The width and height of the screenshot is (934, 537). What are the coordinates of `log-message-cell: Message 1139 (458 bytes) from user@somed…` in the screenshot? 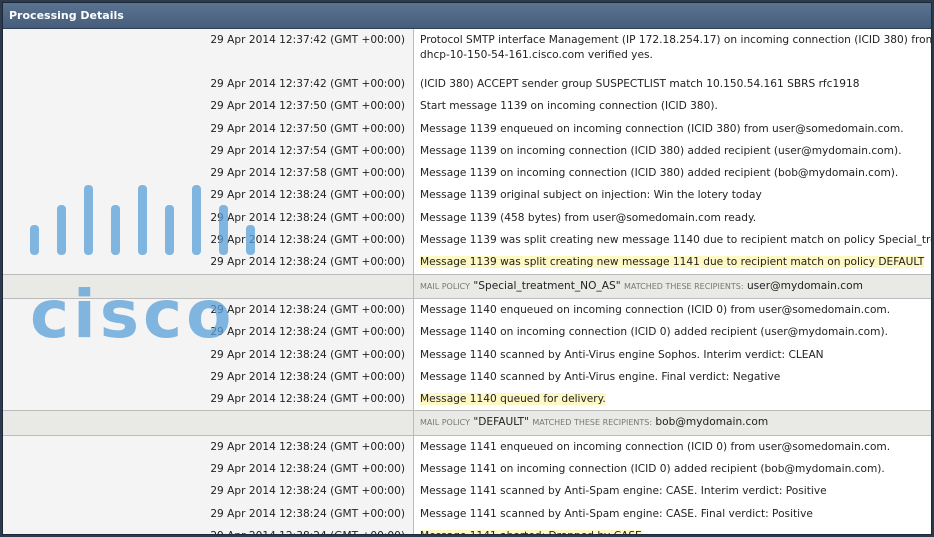 It's located at (673, 218).